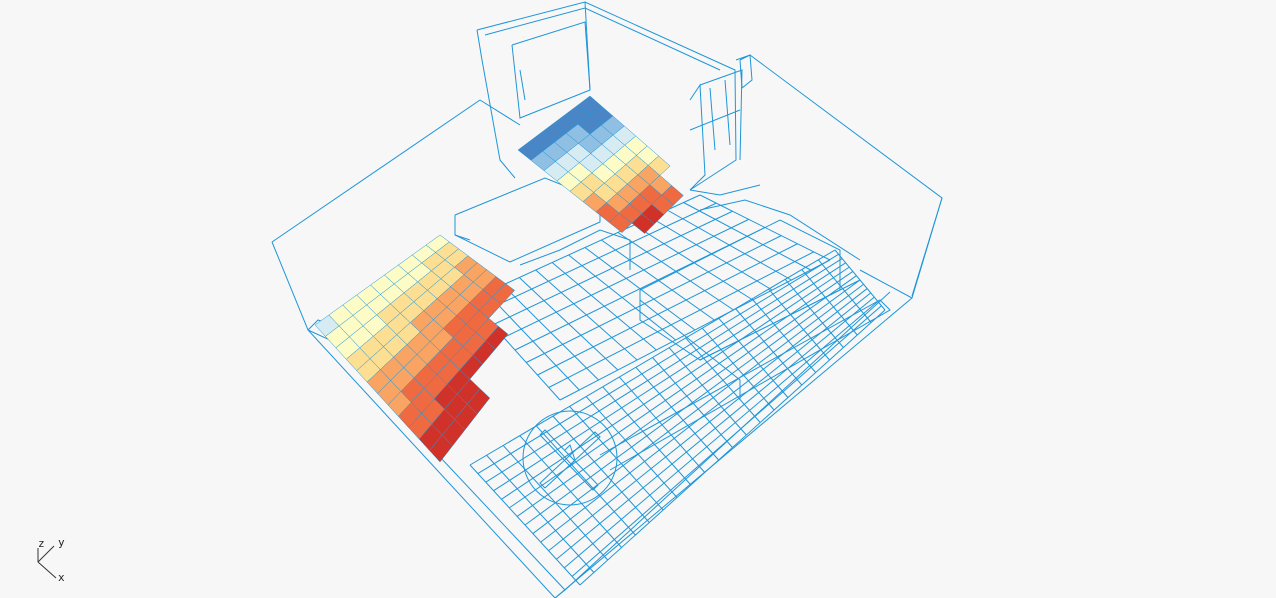  Describe the element at coordinates (61, 577) in the screenshot. I see `axis-x-label: x` at that location.